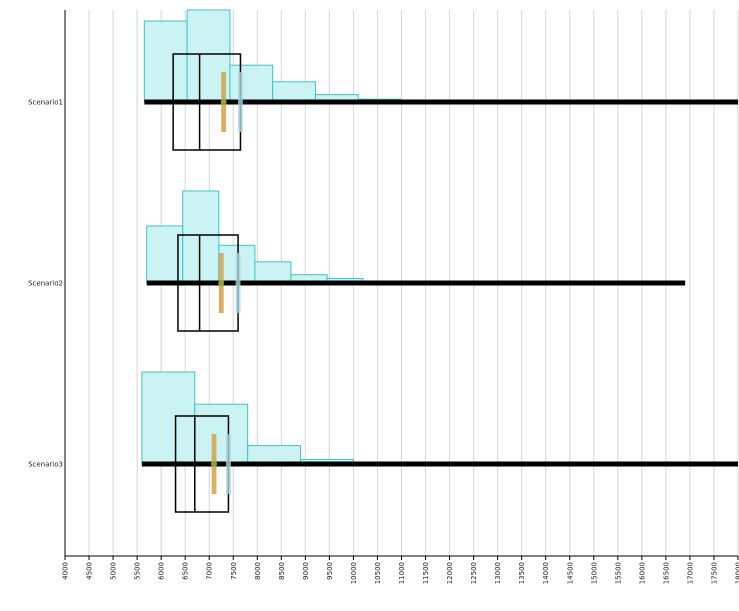 This screenshot has height=611, width=739. What do you see at coordinates (282, 571) in the screenshot?
I see `x-tick-label: 8500` at bounding box center [282, 571].